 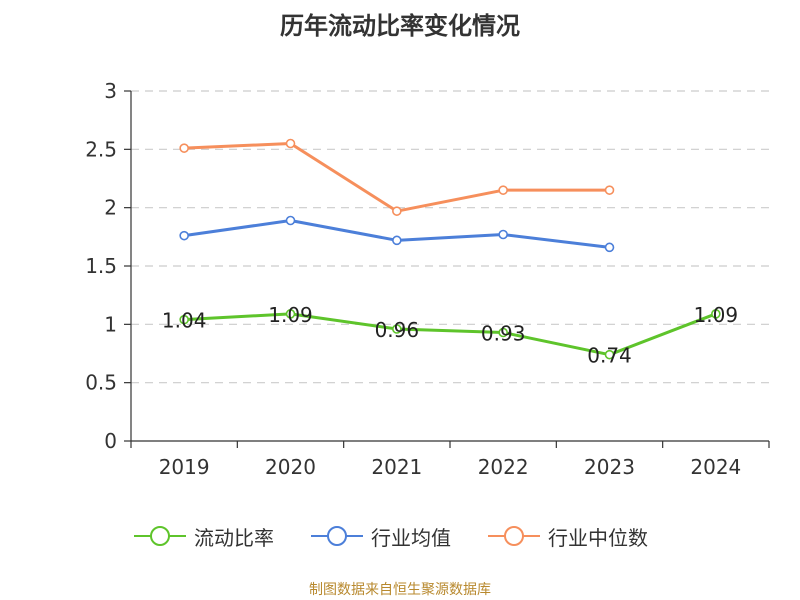 What do you see at coordinates (598, 537) in the screenshot?
I see `legend-label: 行业中位数` at bounding box center [598, 537].